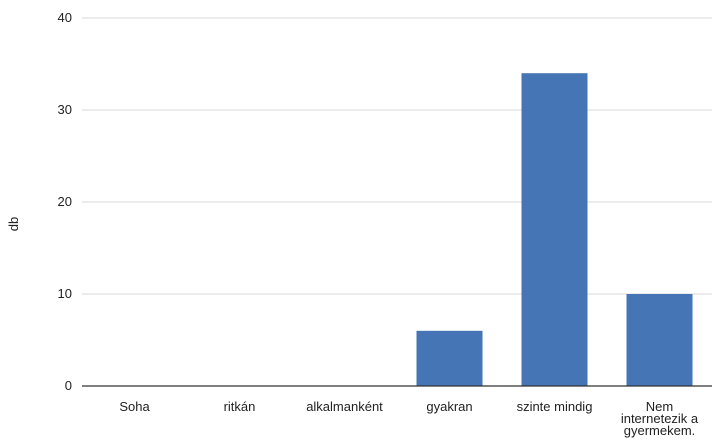 This screenshot has width=725, height=442. I want to click on y-axis-title: db, so click(13, 224).